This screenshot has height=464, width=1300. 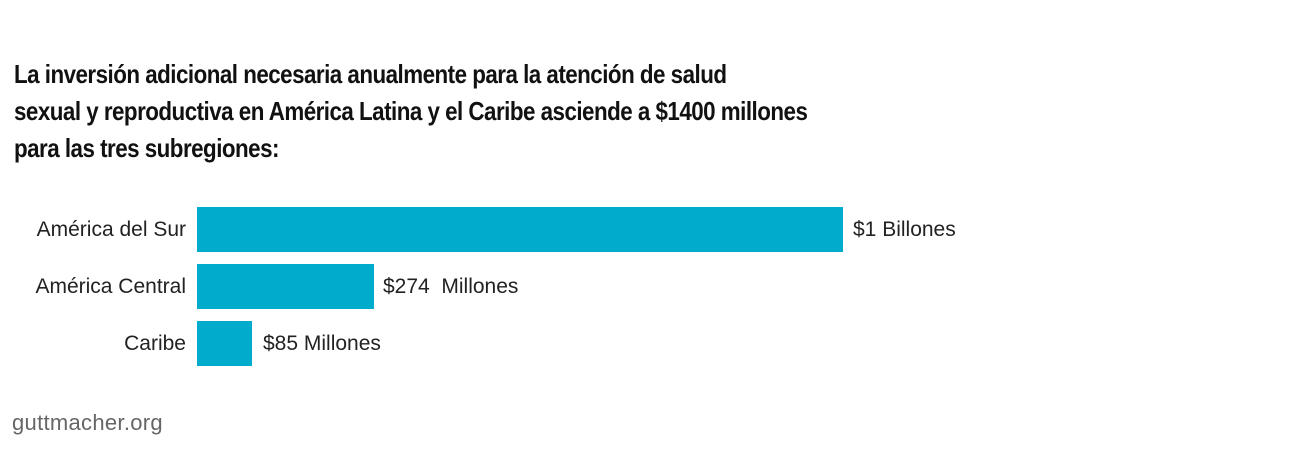 I want to click on value-label: $85 Millones, so click(x=322, y=343).